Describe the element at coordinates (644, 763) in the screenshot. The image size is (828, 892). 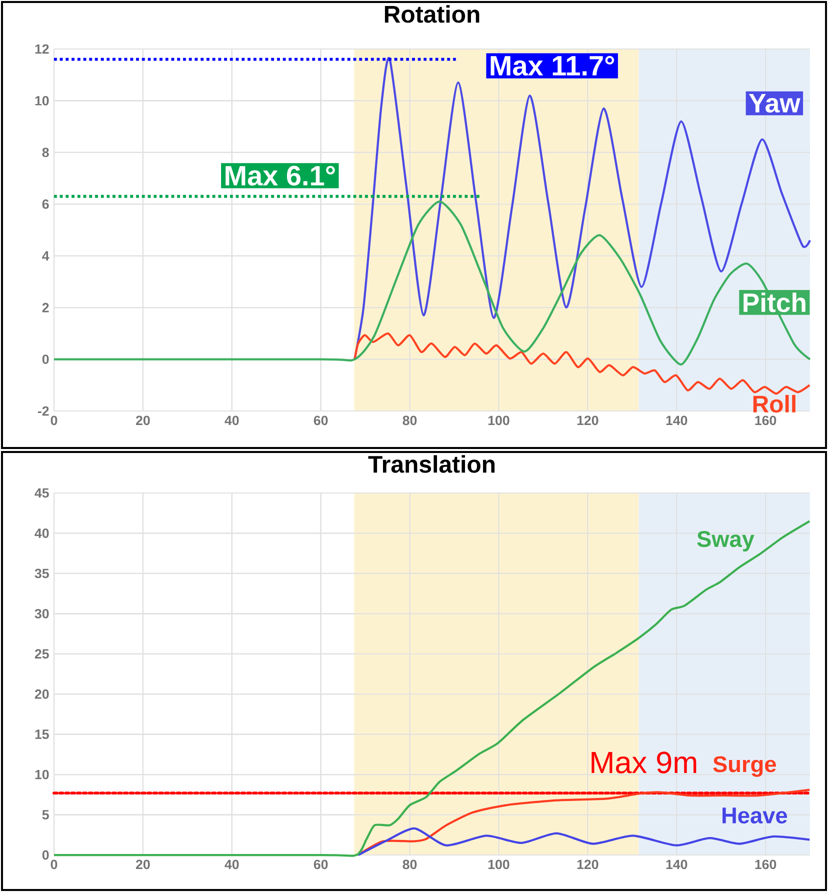
I see `ref-line-label: Max 9m` at that location.